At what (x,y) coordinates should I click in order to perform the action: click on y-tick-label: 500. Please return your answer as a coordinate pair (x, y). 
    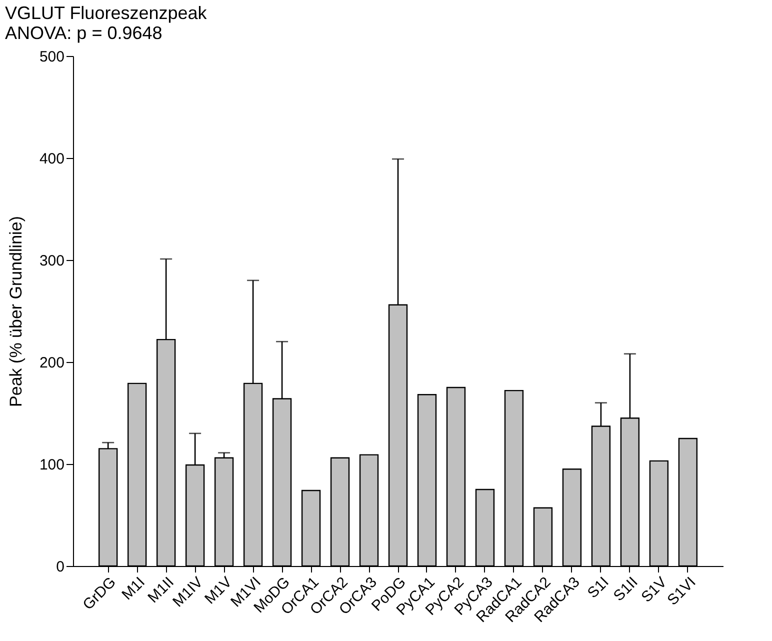
    Looking at the image, I should click on (51, 57).